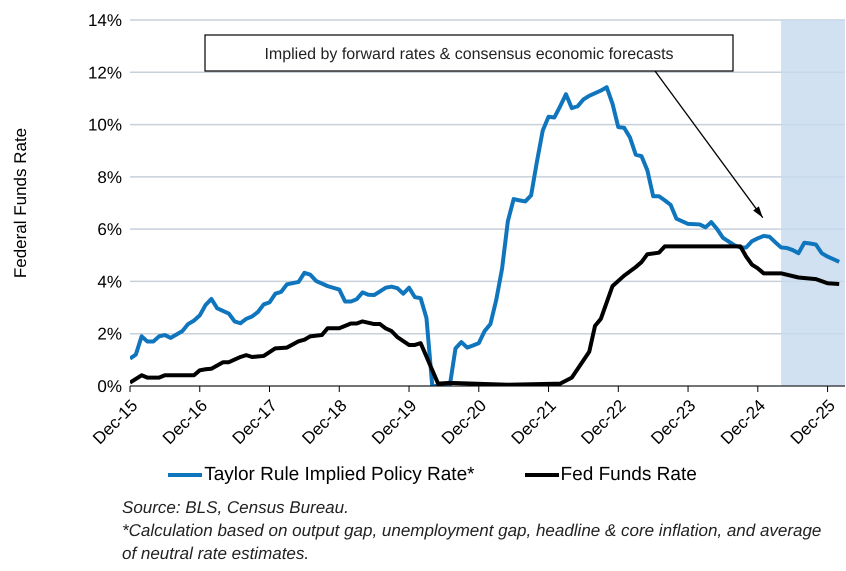 This screenshot has width=846, height=571. What do you see at coordinates (339, 475) in the screenshot?
I see `legend-label: Taylor Rule Implied Policy Rate*` at bounding box center [339, 475].